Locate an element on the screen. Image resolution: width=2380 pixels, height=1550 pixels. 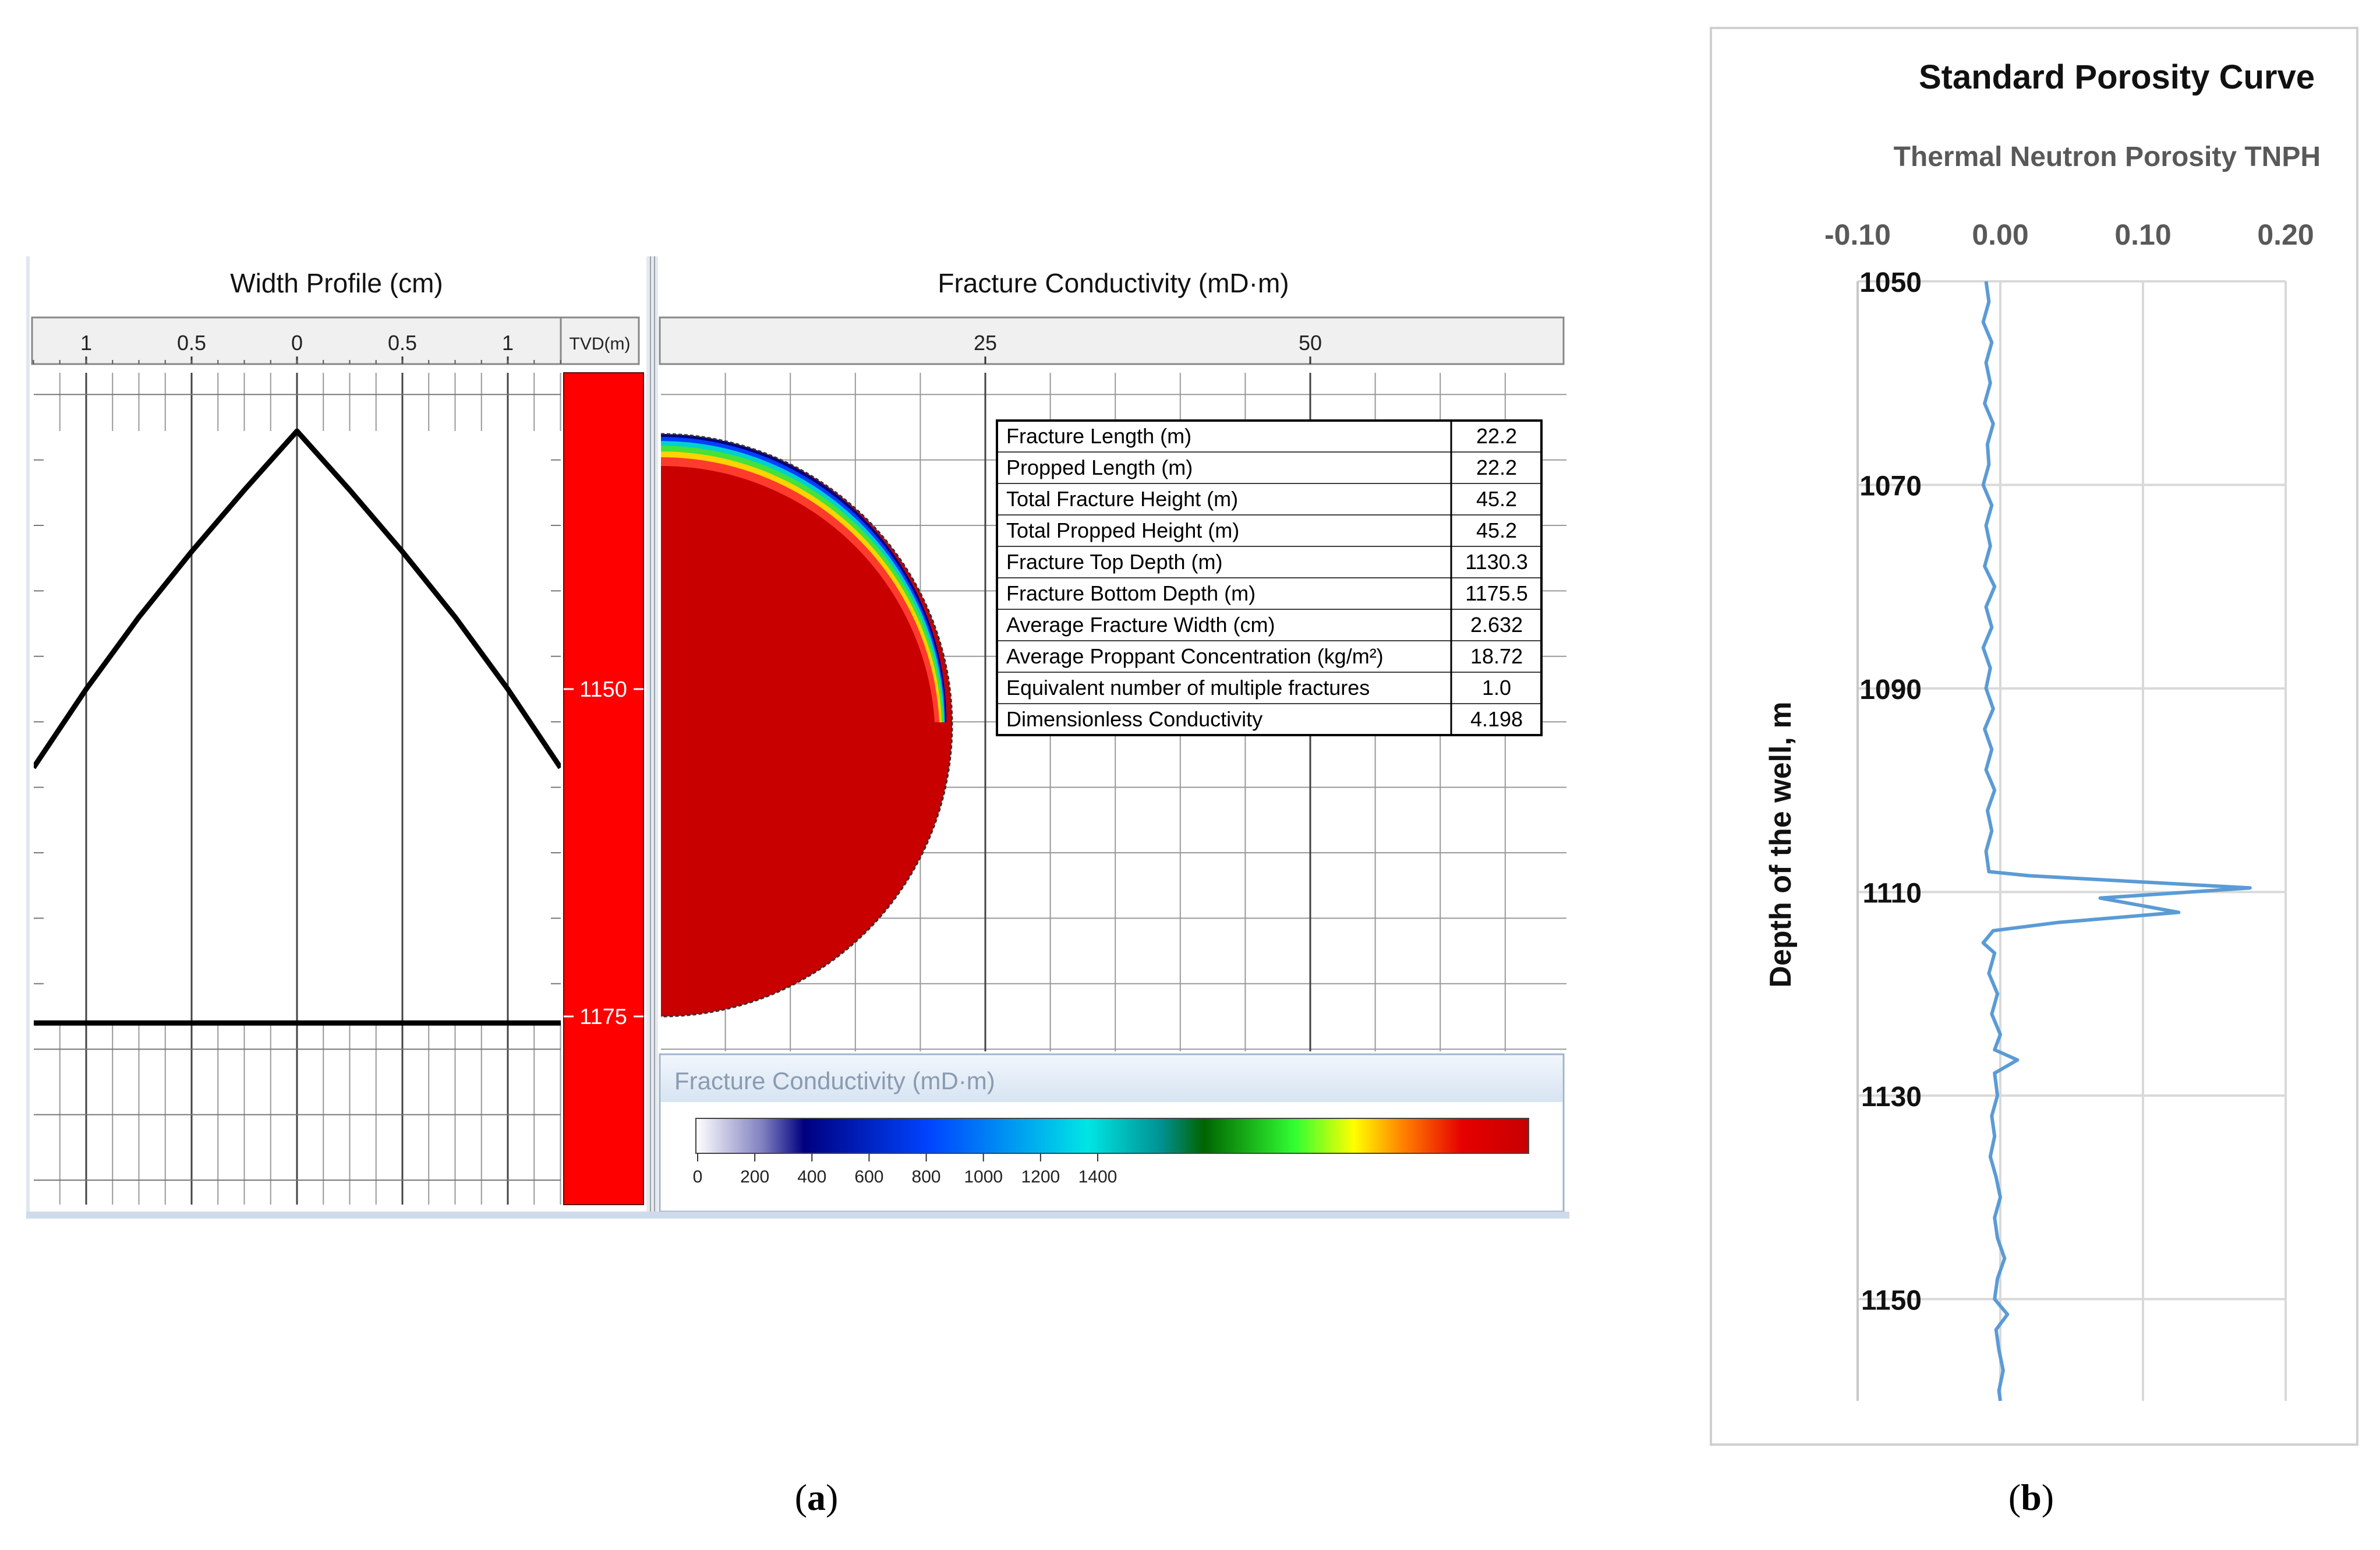
porosity-x-ticks: -0.10 0.00 0.10 0.20 is located at coordinates (2069, 234).